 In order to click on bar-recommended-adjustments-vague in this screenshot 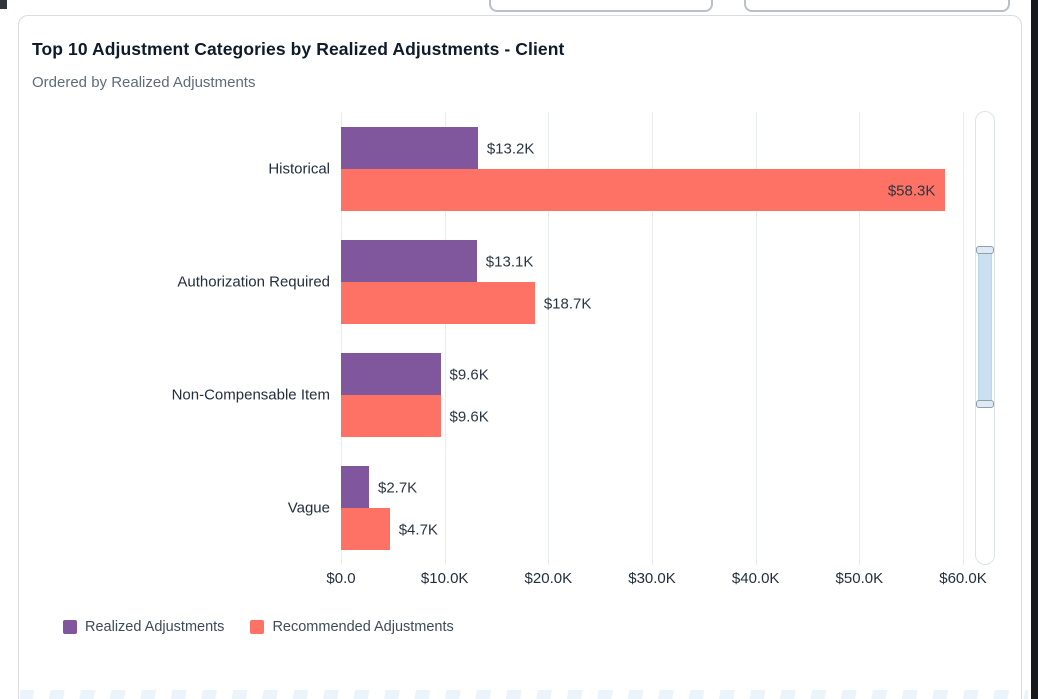, I will do `click(365, 529)`.